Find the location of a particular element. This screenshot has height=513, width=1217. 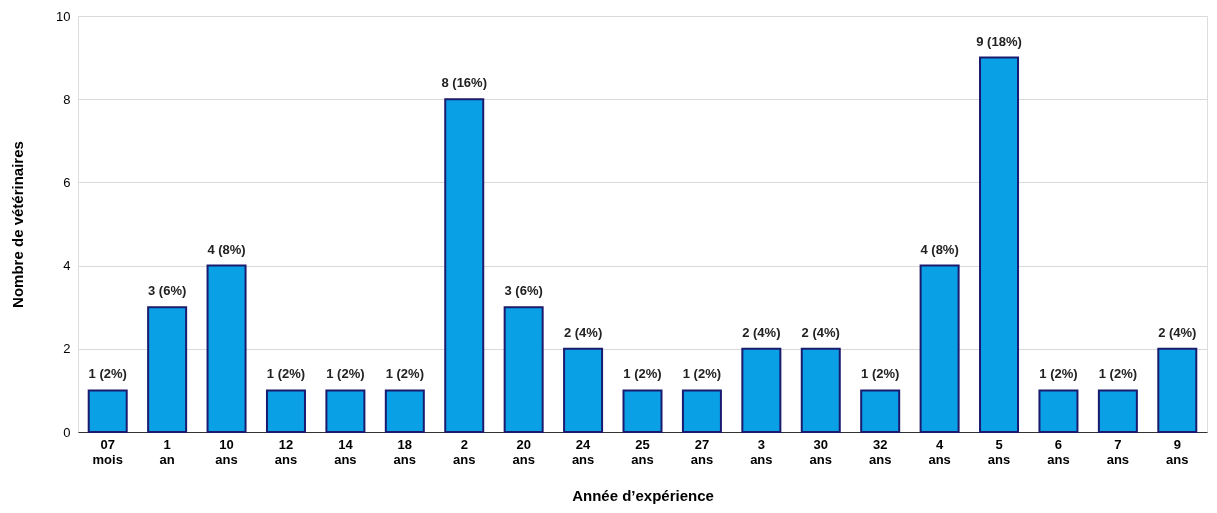

x-tick-label: 5 ans is located at coordinates (999, 451).